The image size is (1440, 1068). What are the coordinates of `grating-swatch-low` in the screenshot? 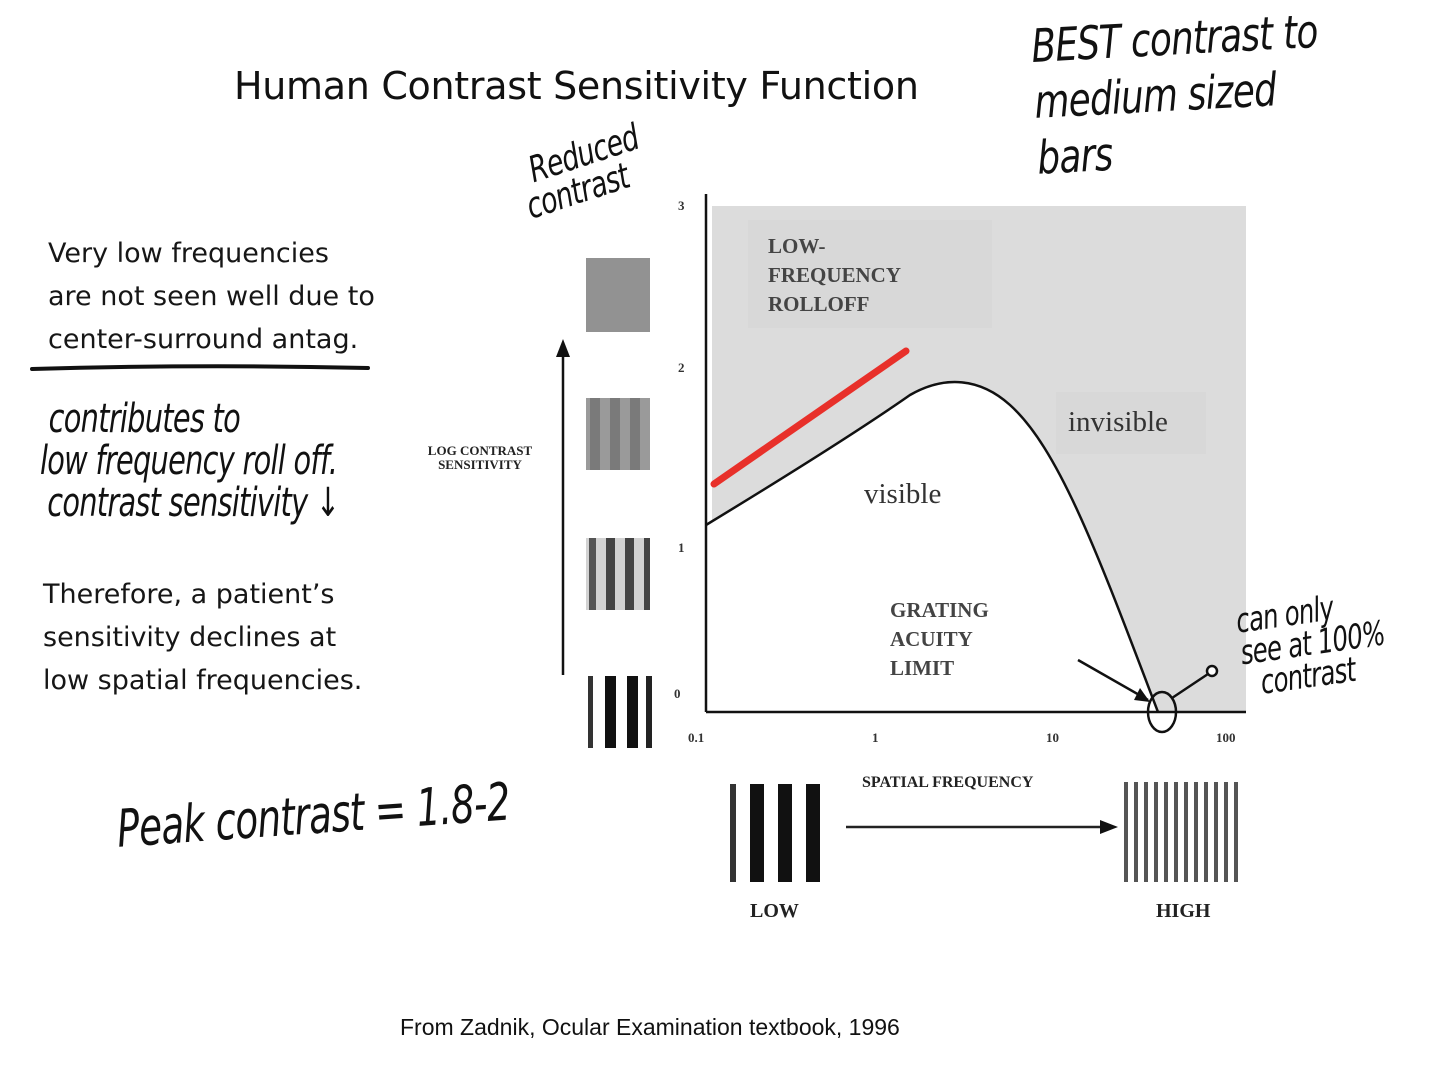 It's located at (618, 434).